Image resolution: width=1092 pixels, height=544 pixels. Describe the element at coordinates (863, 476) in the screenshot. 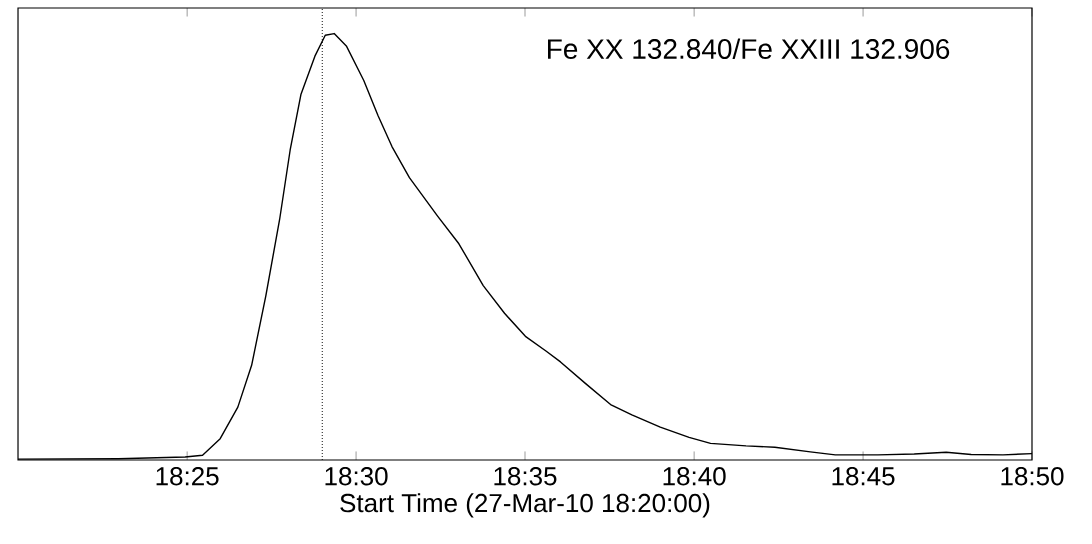

I see `x-tick-label: 18:45` at that location.